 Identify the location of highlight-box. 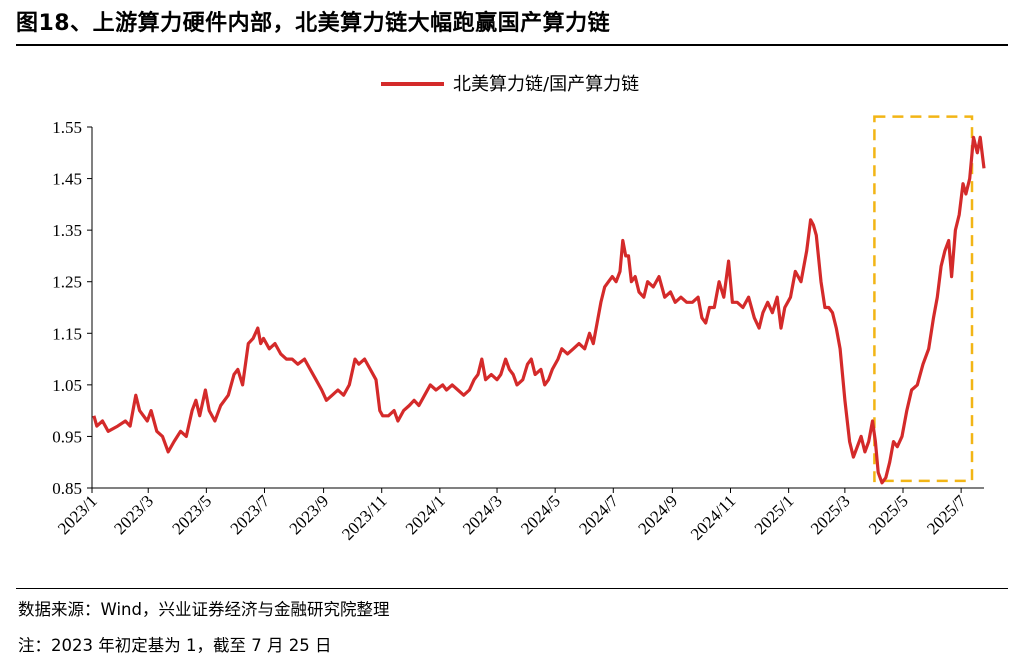
(923, 299).